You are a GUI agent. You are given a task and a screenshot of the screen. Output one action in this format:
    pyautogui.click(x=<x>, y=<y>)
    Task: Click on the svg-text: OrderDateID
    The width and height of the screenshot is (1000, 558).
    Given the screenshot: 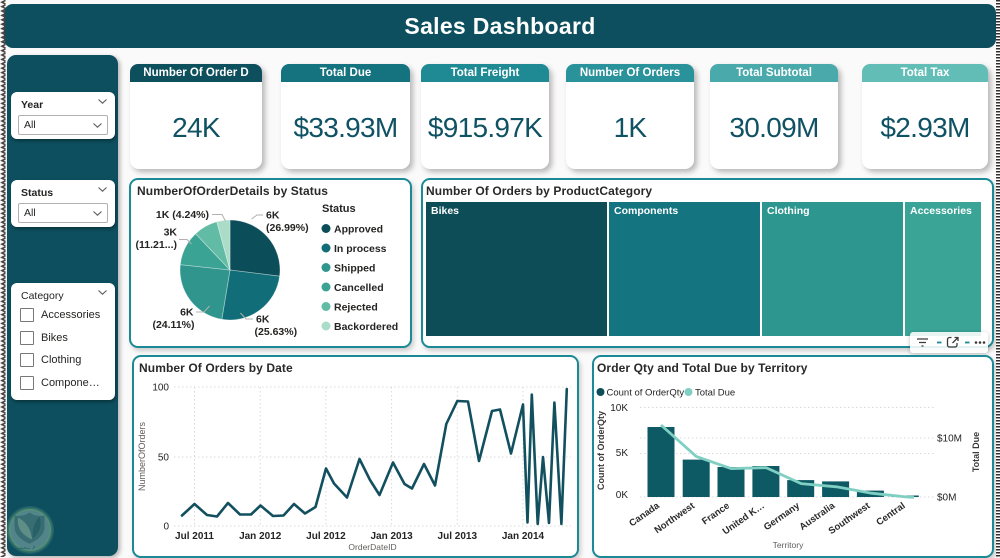 What is the action you would take?
    pyautogui.click(x=372, y=547)
    